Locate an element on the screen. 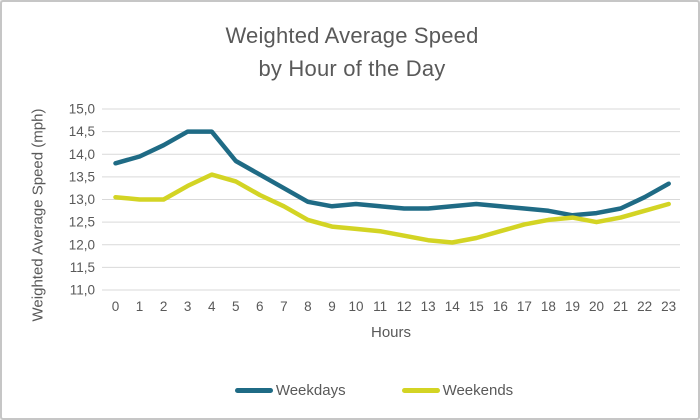 The image size is (700, 420). chart-title-line1: Weighted Average Speed is located at coordinates (352, 35).